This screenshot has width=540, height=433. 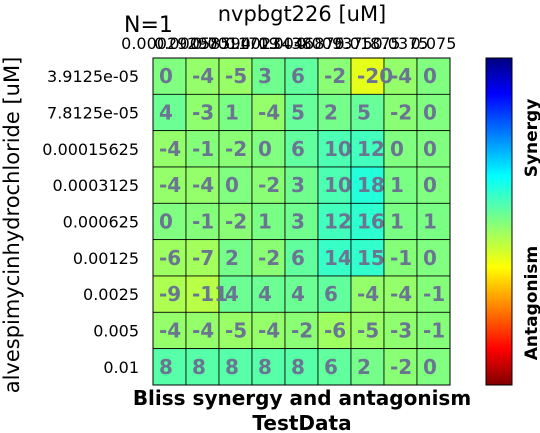 What do you see at coordinates (298, 112) in the screenshot?
I see `cell-value-label: 5` at bounding box center [298, 112].